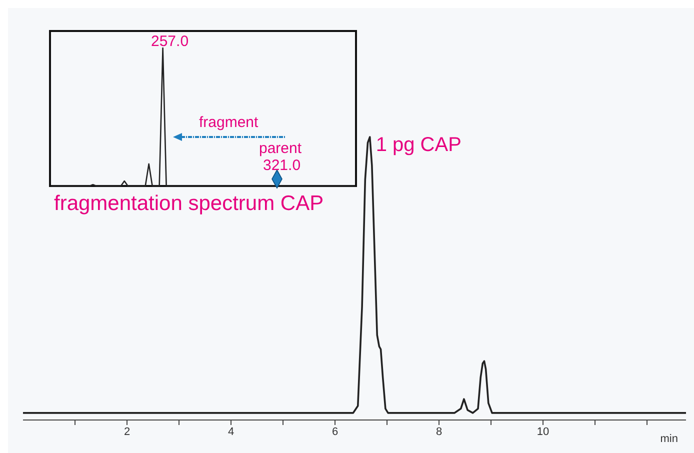 The height and width of the screenshot is (453, 694). Describe the element at coordinates (543, 432) in the screenshot. I see `x-tick-label: 10` at that location.